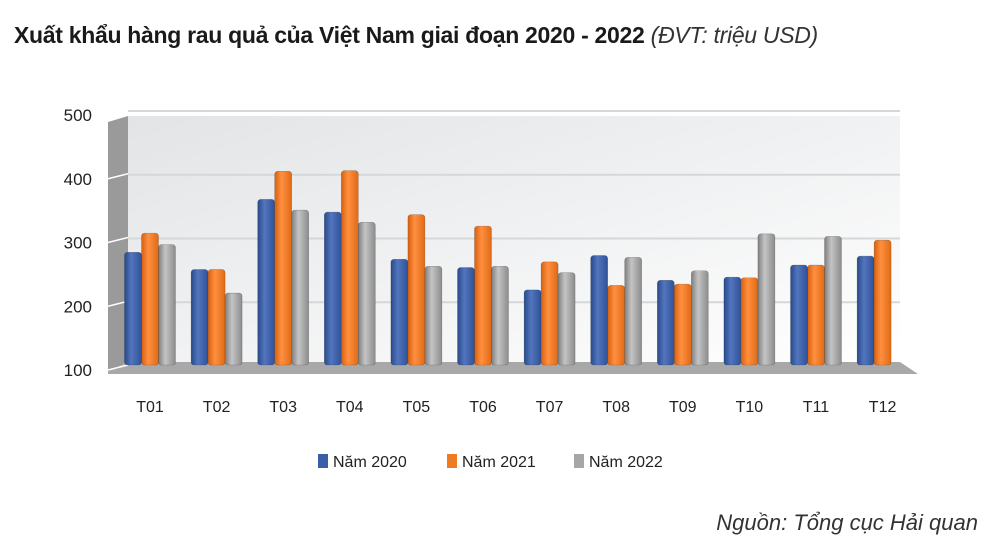 The width and height of the screenshot is (1000, 550). Describe the element at coordinates (150, 407) in the screenshot. I see `x-tick-label: T01` at that location.